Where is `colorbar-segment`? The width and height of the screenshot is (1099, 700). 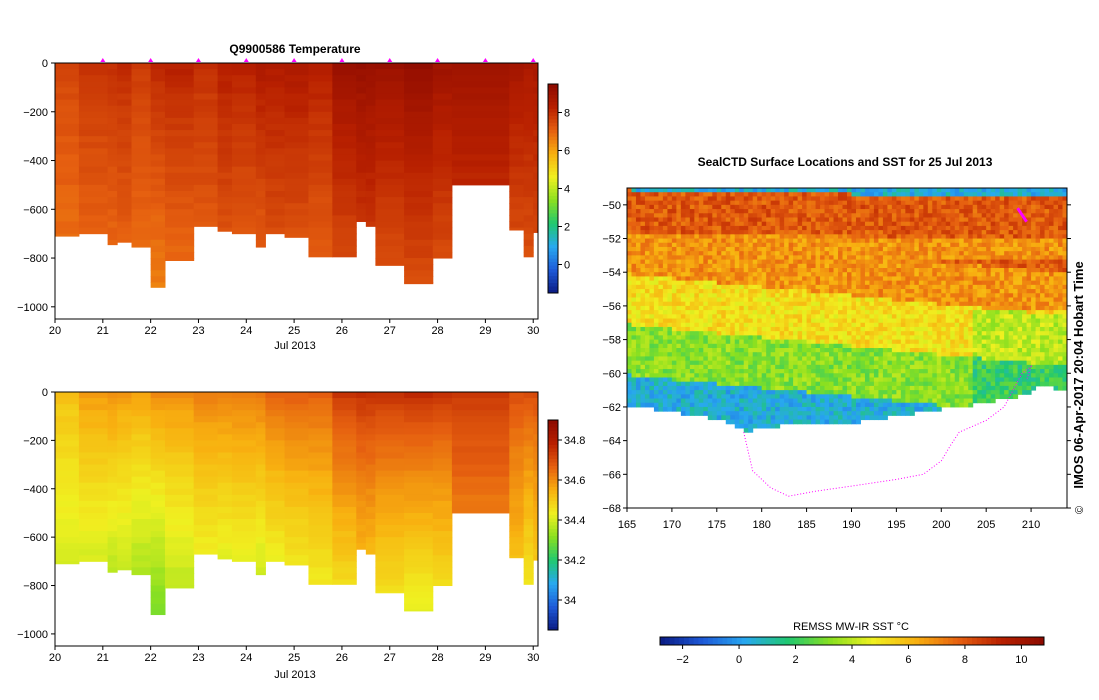
colorbar-segment is located at coordinates (553, 106).